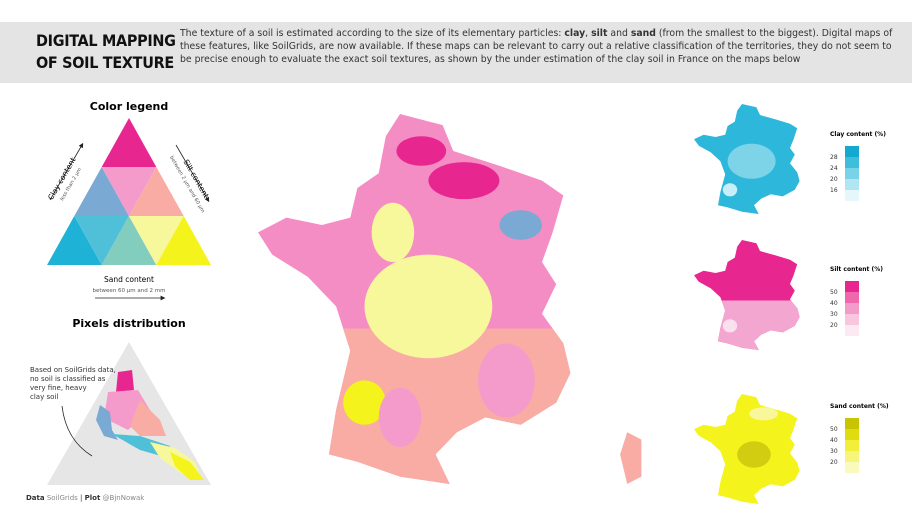 This screenshot has width=912, height=520. What do you see at coordinates (747, 159) in the screenshot?
I see `clay-map` at bounding box center [747, 159].